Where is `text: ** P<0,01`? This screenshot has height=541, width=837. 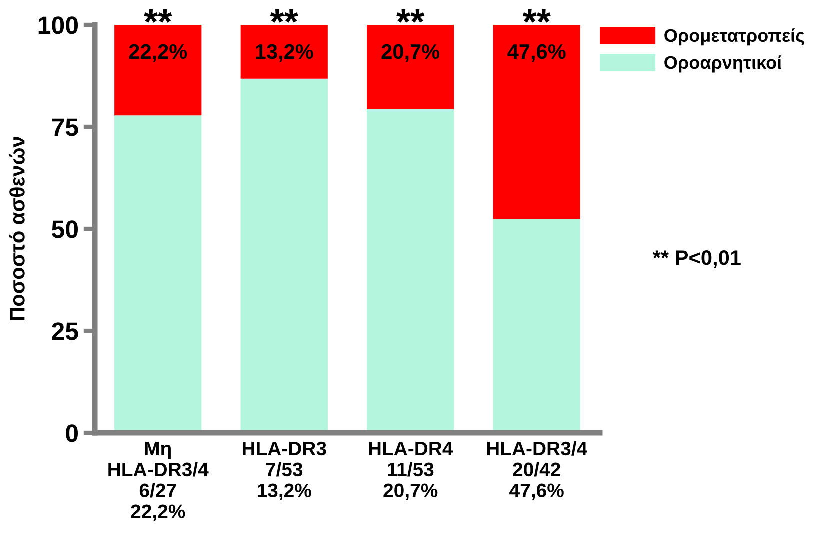 text: ** P<0,01 is located at coordinates (696, 259).